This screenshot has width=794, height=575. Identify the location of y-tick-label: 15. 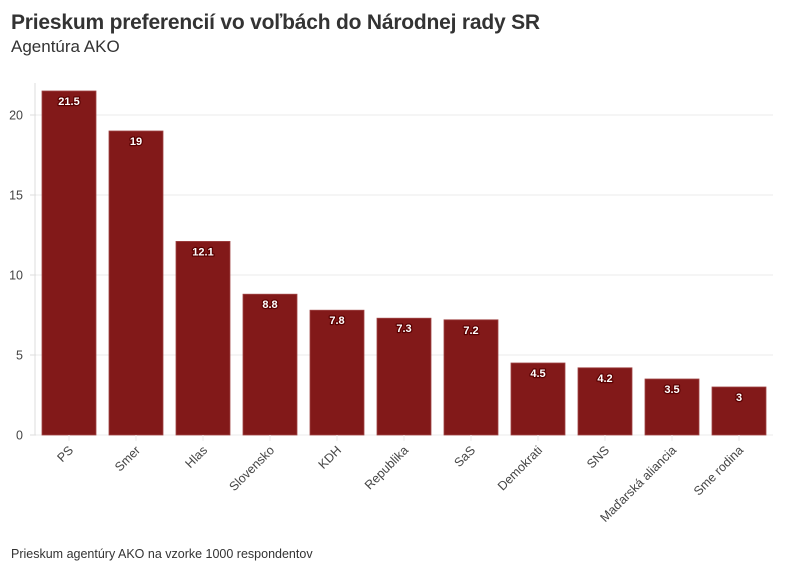
(16, 196).